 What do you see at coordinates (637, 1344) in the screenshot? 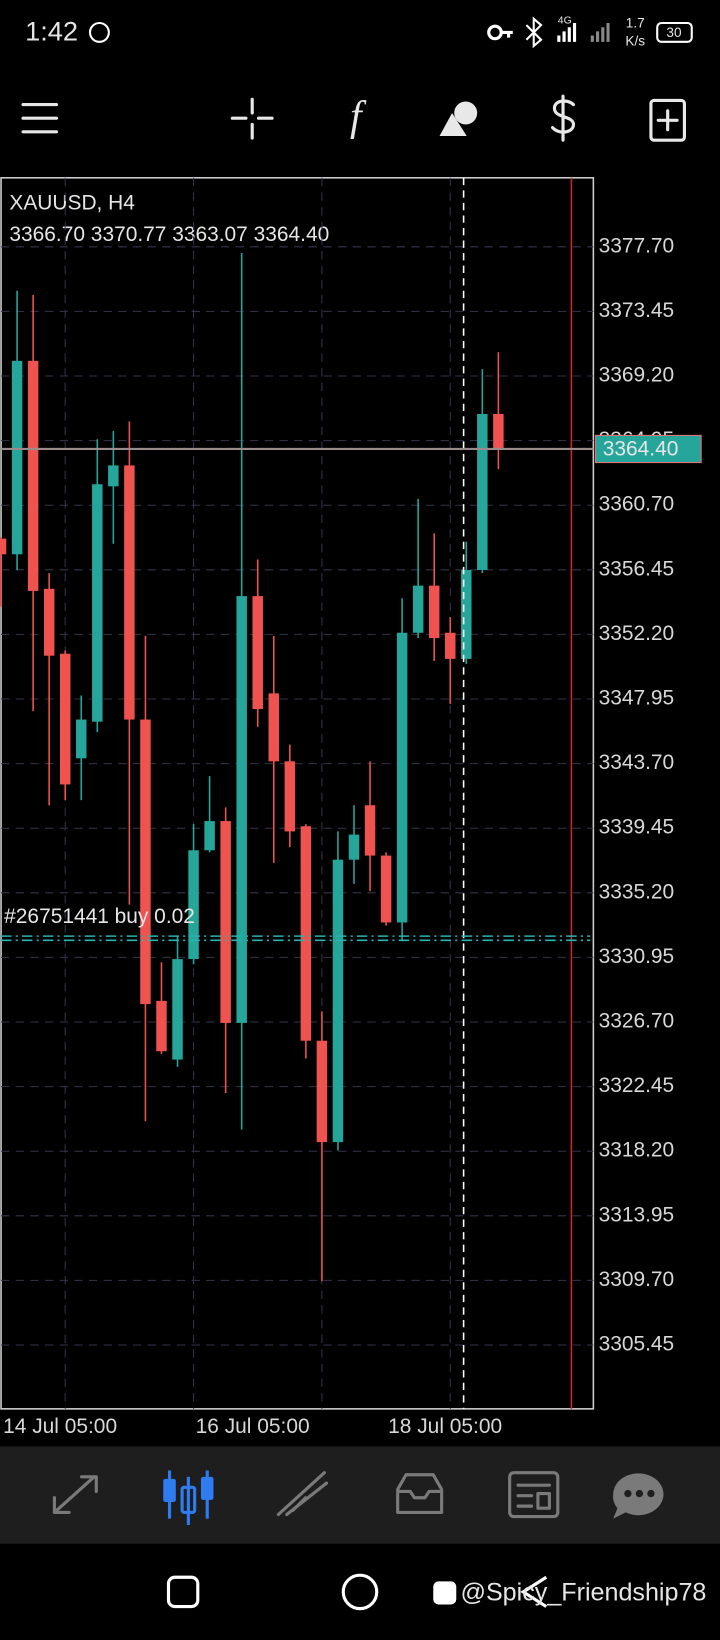
I see `y-tick-label: 3305.45` at bounding box center [637, 1344].